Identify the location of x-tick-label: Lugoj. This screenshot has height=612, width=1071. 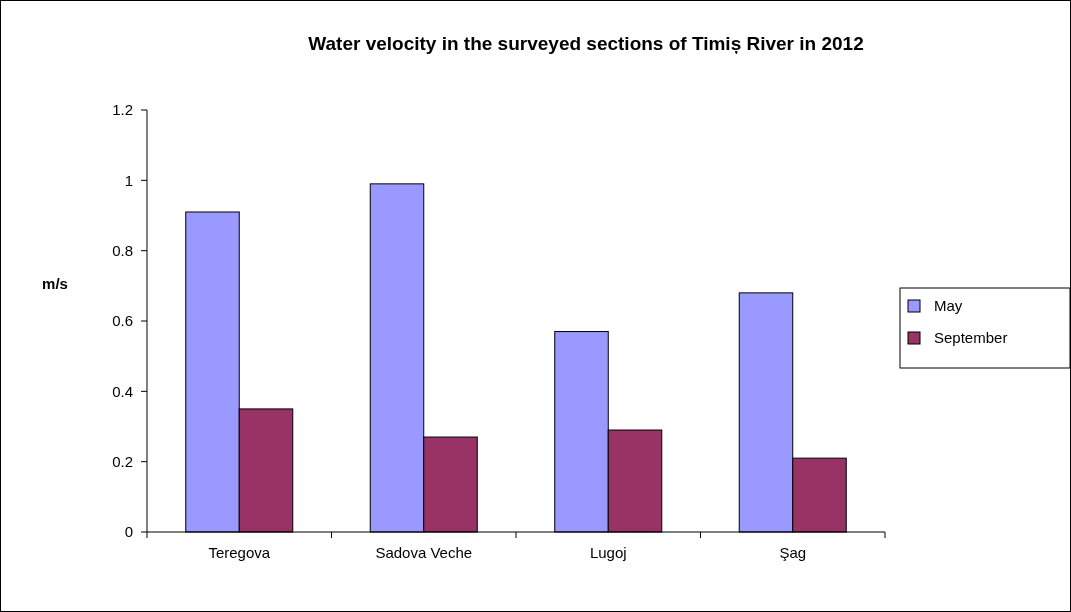
(608, 552).